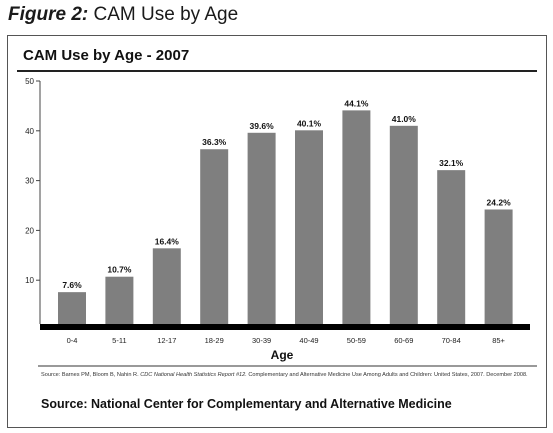  I want to click on x-tick-label-85+: 85+, so click(498, 340).